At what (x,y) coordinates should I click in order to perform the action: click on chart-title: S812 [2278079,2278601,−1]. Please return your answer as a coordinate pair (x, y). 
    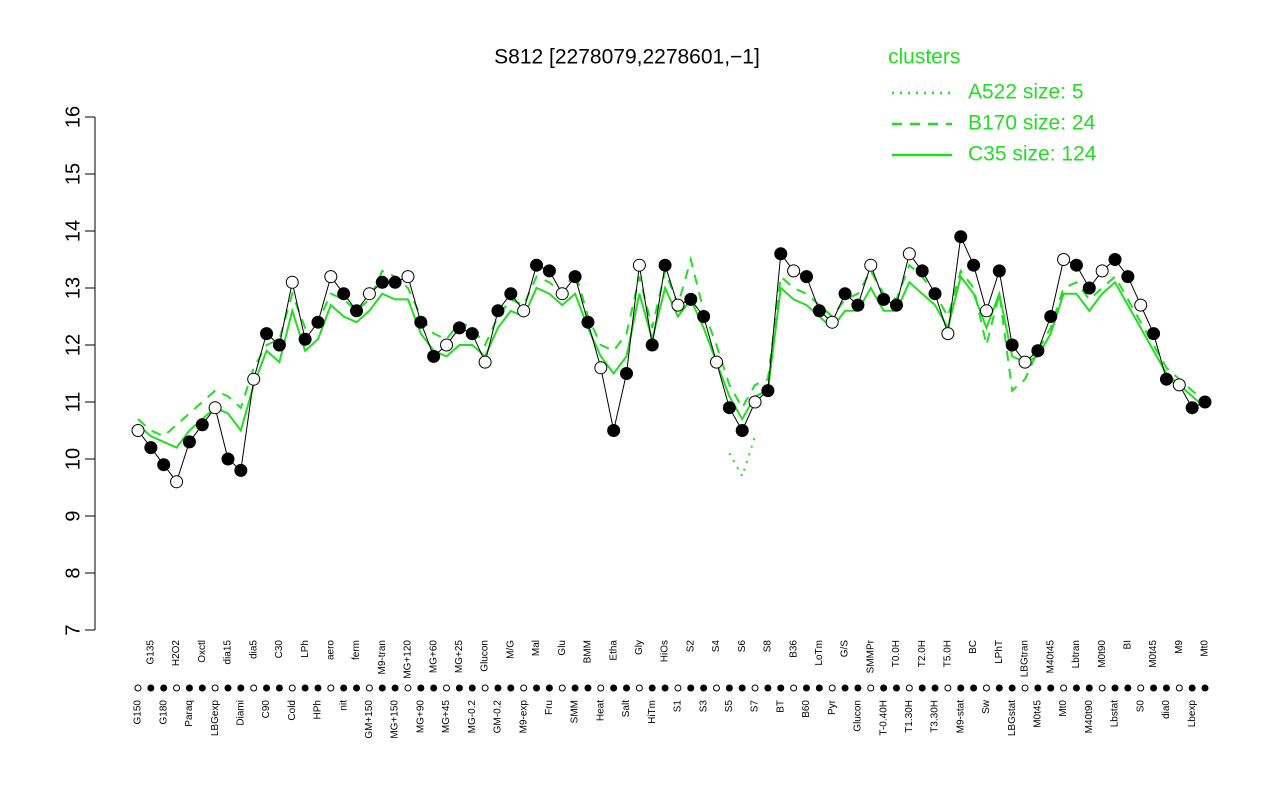
    Looking at the image, I should click on (627, 57).